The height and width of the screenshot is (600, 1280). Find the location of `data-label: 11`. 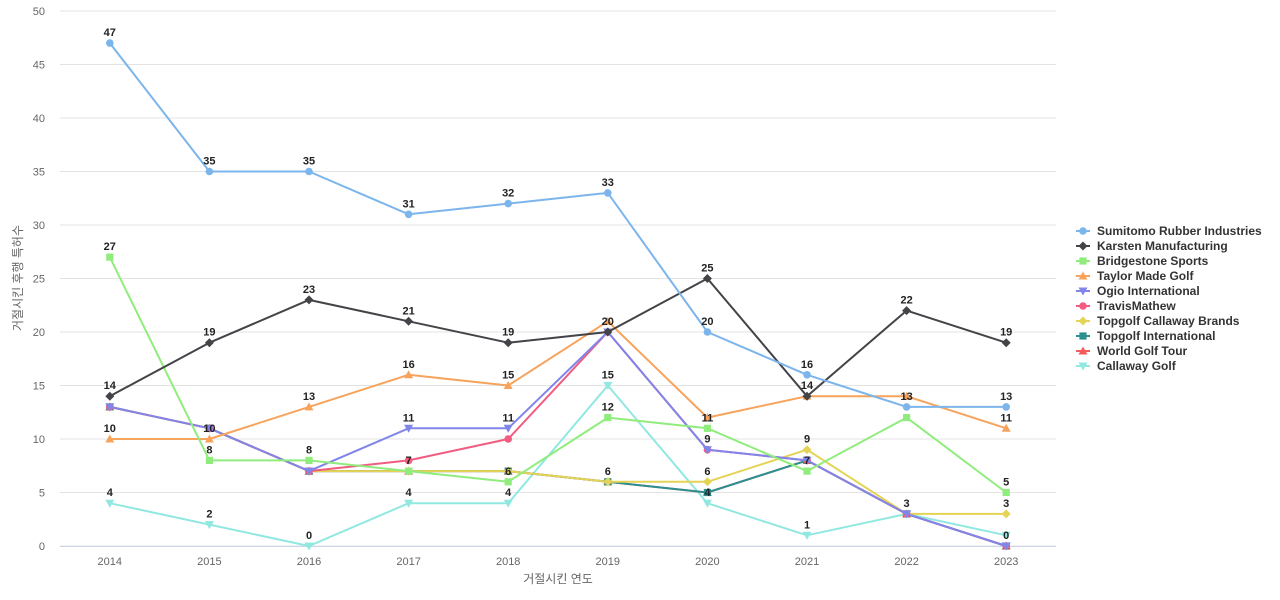

data-label: 11 is located at coordinates (508, 418).